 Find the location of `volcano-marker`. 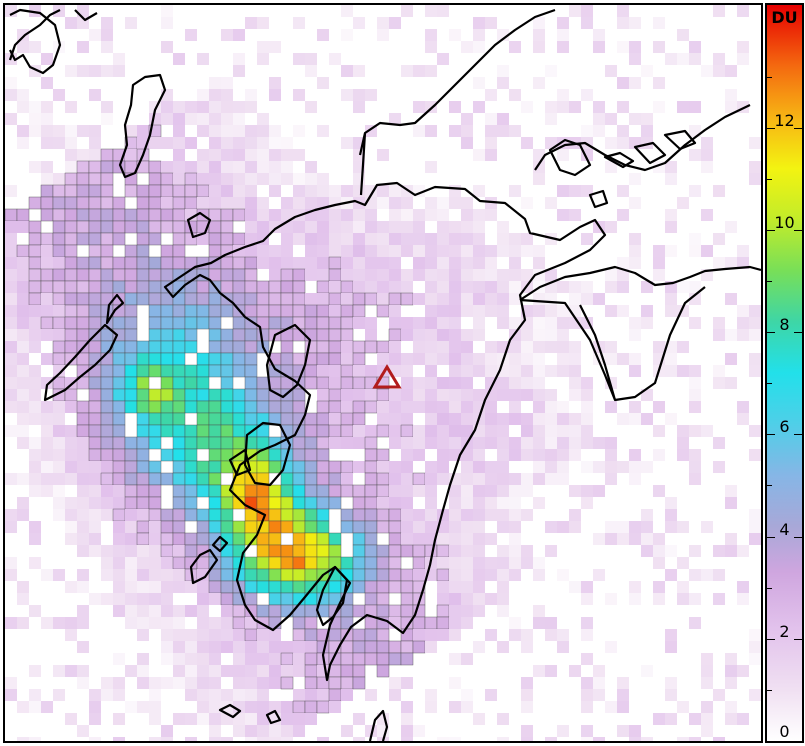

volcano-marker is located at coordinates (387, 376).